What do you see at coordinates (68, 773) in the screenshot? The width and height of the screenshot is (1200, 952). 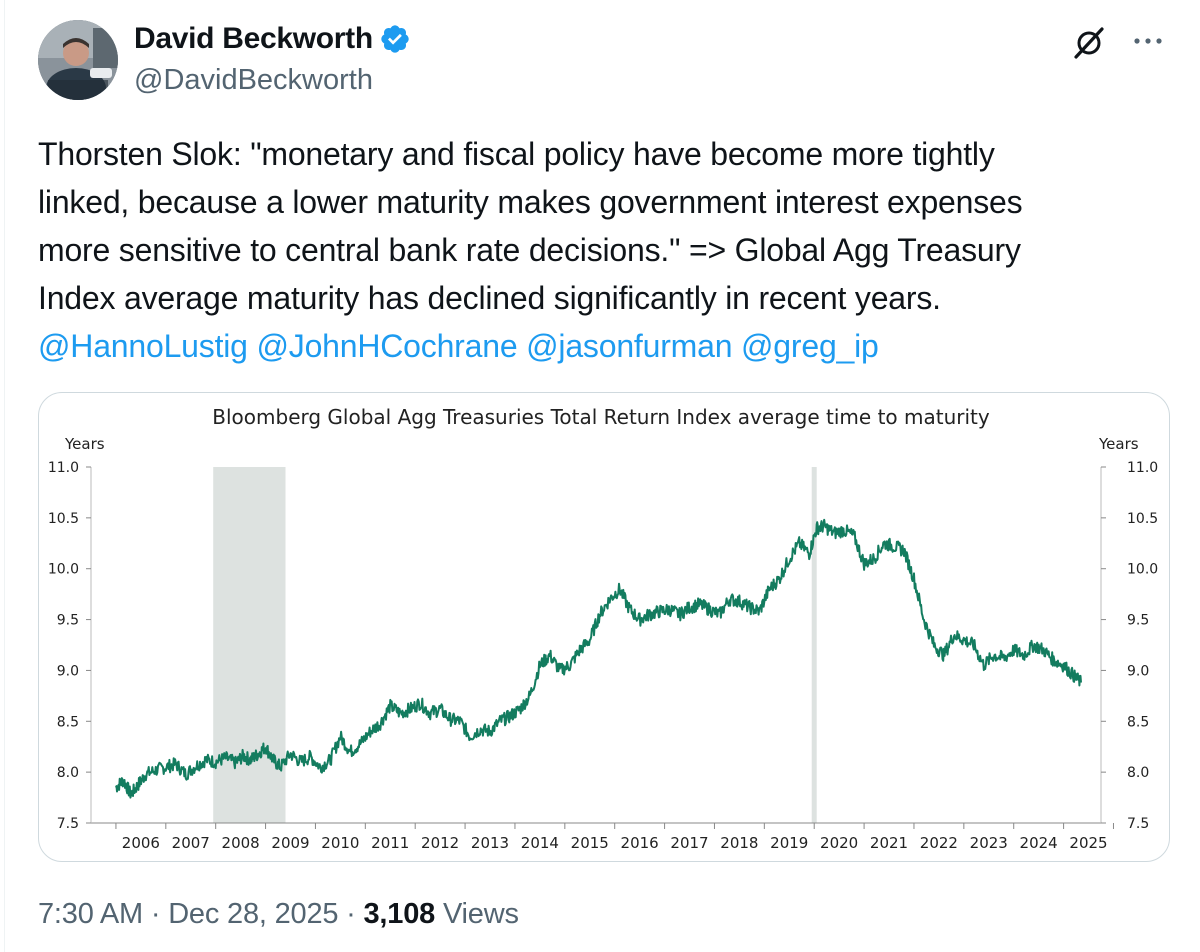 I see `y-tick-label-left: 8.0` at bounding box center [68, 773].